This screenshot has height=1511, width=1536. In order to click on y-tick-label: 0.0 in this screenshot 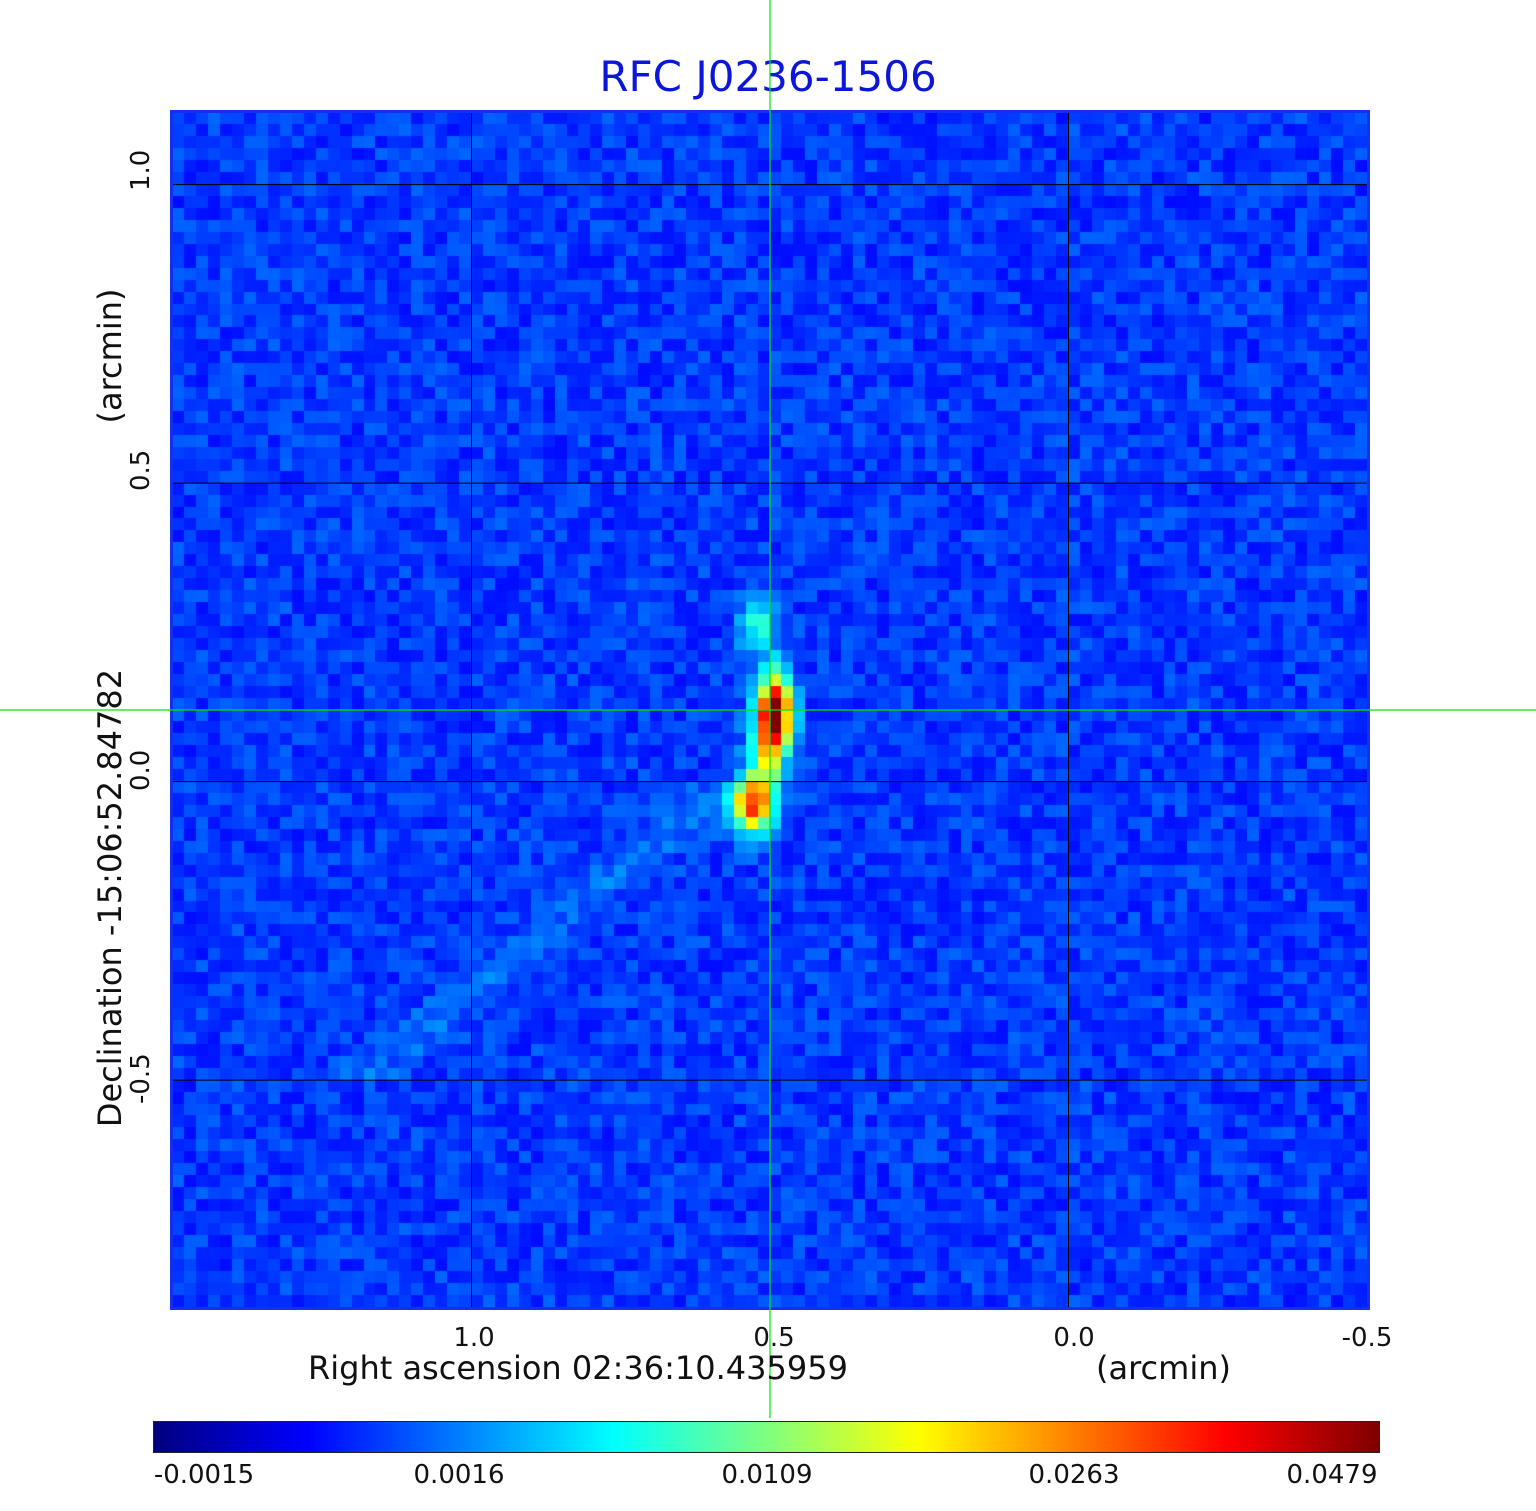, I will do `click(141, 770)`.